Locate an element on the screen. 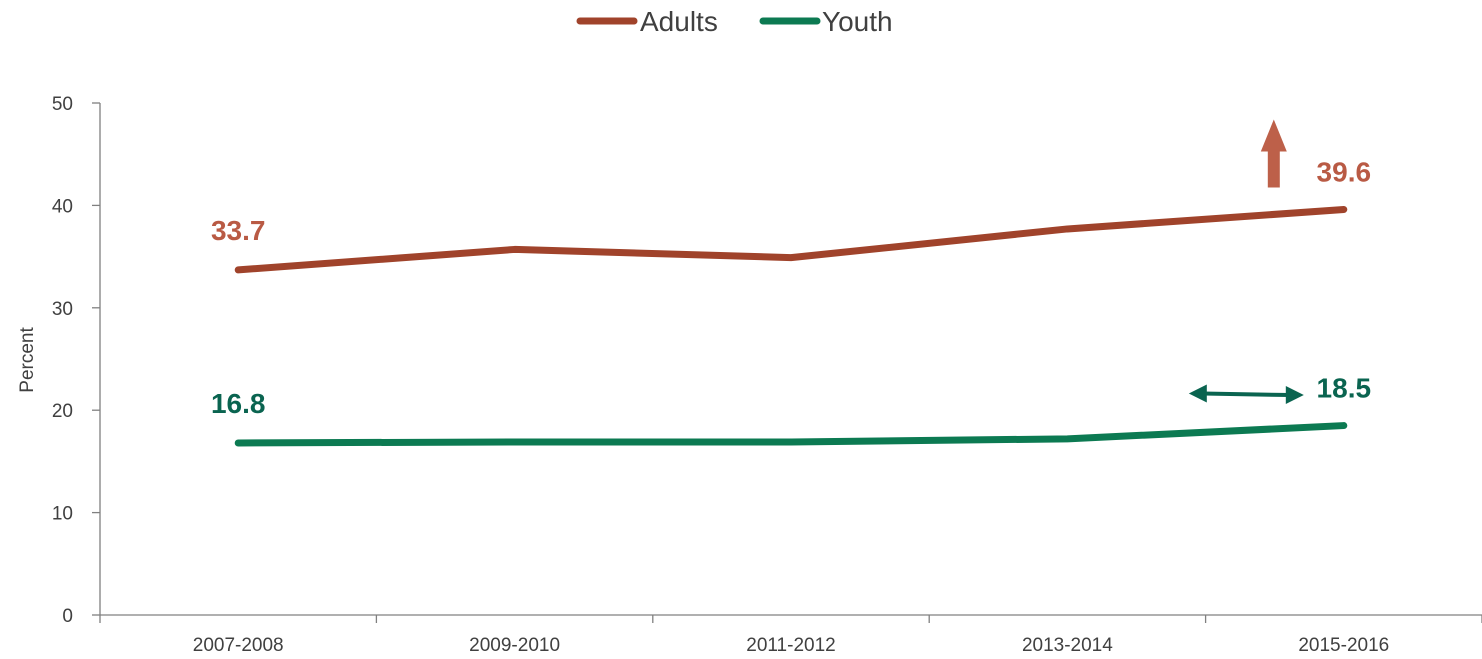  trend-icons is located at coordinates (1246, 262).